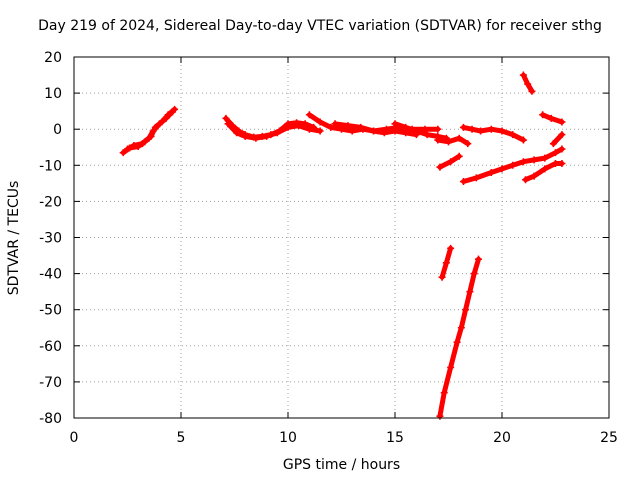 The height and width of the screenshot is (480, 640). What do you see at coordinates (74, 438) in the screenshot?
I see `x-tick-label: 0` at bounding box center [74, 438].